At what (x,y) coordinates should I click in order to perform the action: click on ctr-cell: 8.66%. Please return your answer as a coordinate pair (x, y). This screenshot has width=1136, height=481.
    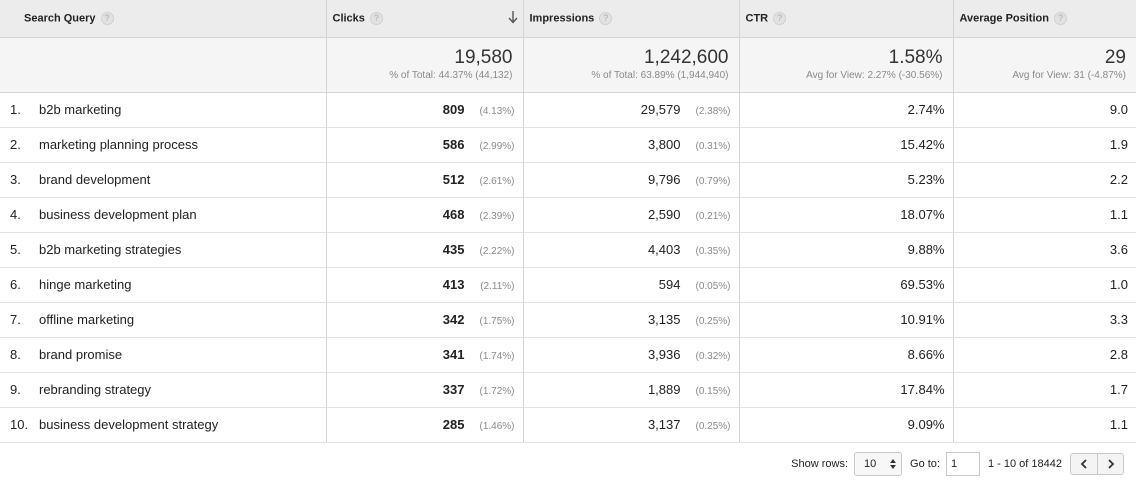
    Looking at the image, I should click on (846, 355).